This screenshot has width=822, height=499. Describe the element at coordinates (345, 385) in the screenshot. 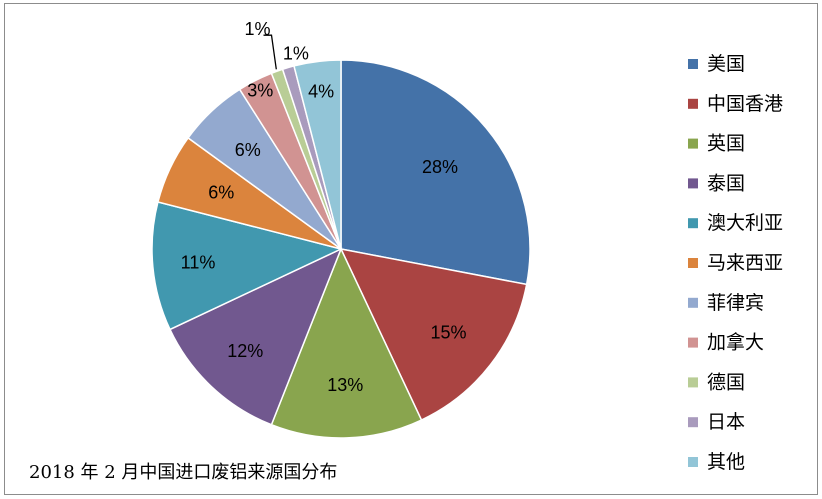

I see `data-label-3: 13%` at that location.